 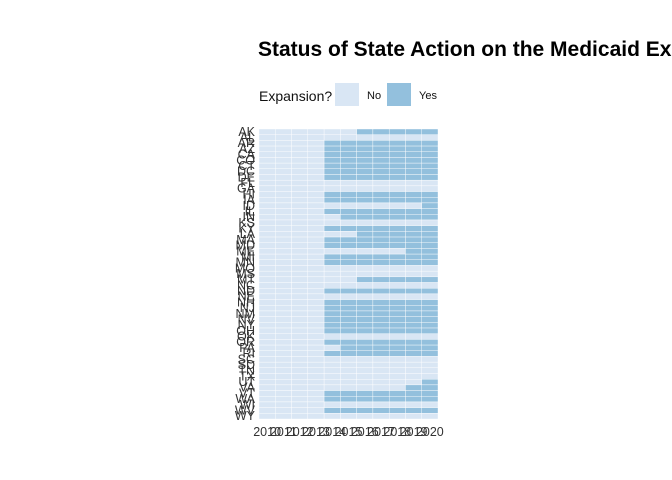 What do you see at coordinates (316, 274) in the screenshot?
I see `cell-MS-2013` at bounding box center [316, 274].